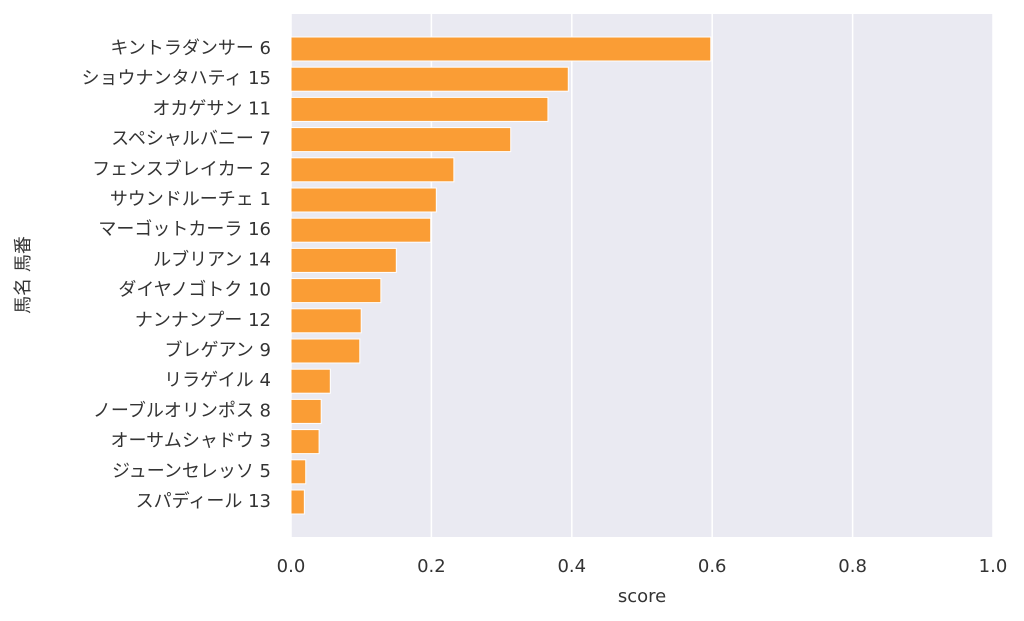  What do you see at coordinates (291, 566) in the screenshot?
I see `x-tick-label: 0.0` at bounding box center [291, 566].